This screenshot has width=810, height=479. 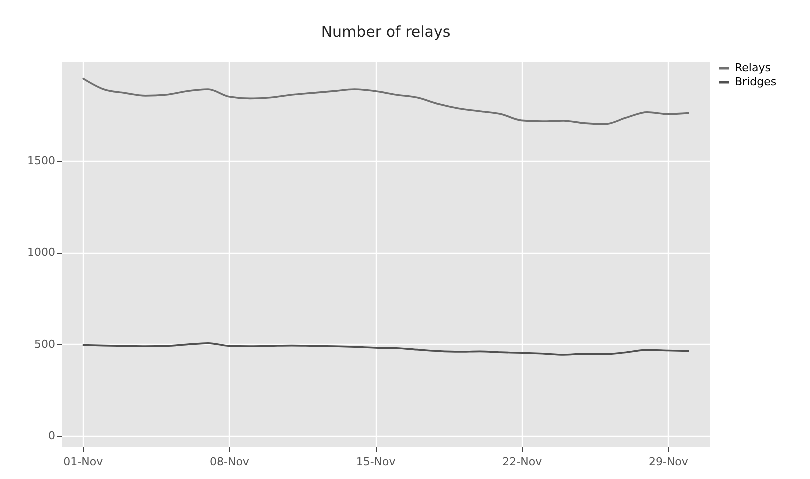 What do you see at coordinates (42, 161) in the screenshot?
I see `y-tick-label: 1500` at bounding box center [42, 161].